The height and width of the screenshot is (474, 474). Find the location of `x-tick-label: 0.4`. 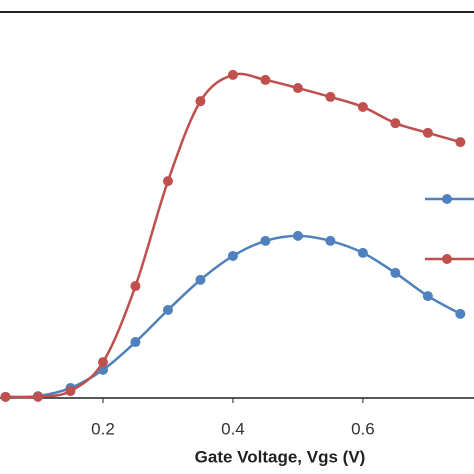

x-tick-label: 0.4 is located at coordinates (233, 428).